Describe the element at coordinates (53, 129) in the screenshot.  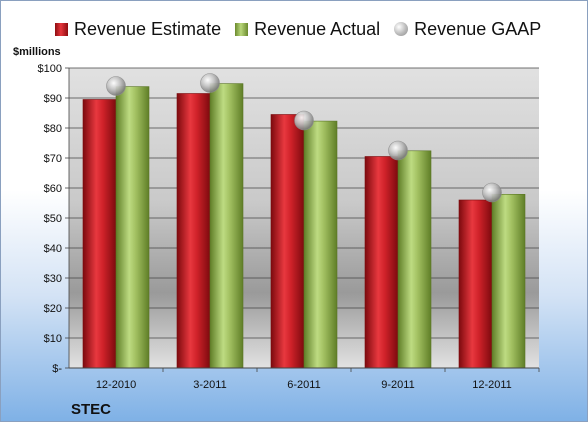
I see `y-tick-label-8: $80` at that location.